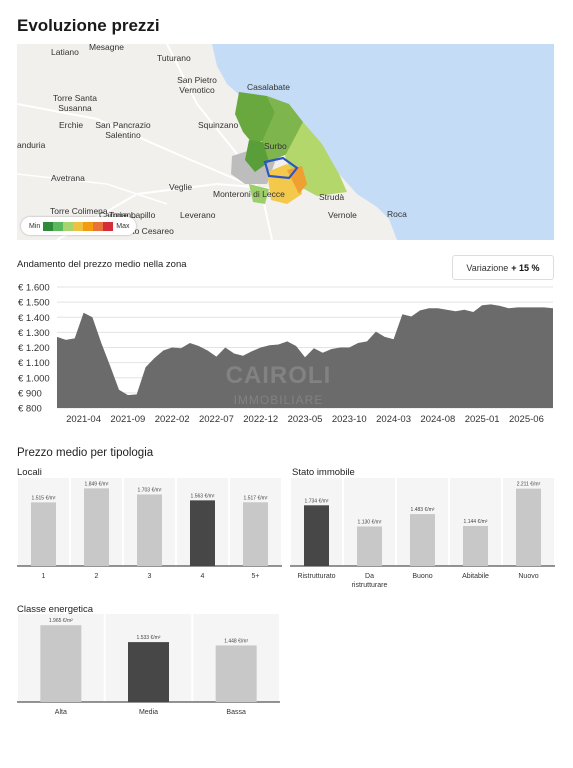 This screenshot has height=768, width=573. I want to click on map-label: Latiano, so click(65, 52).